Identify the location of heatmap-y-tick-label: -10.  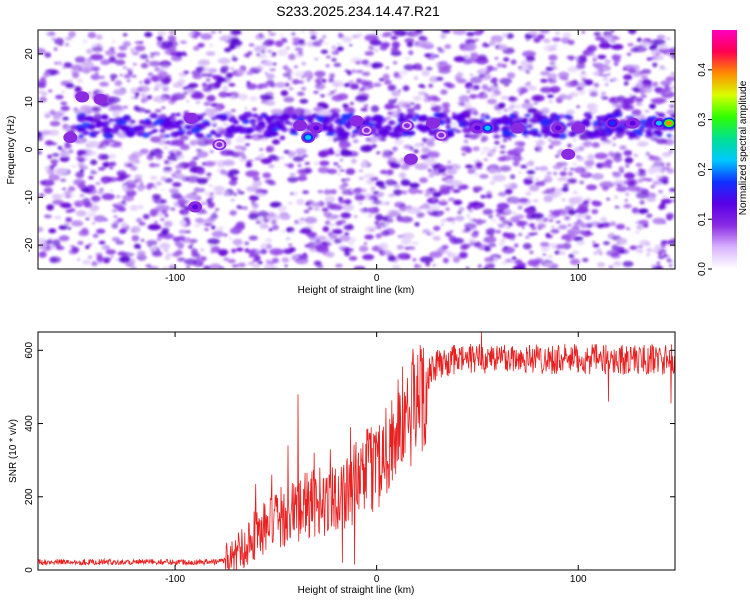
(29, 197).